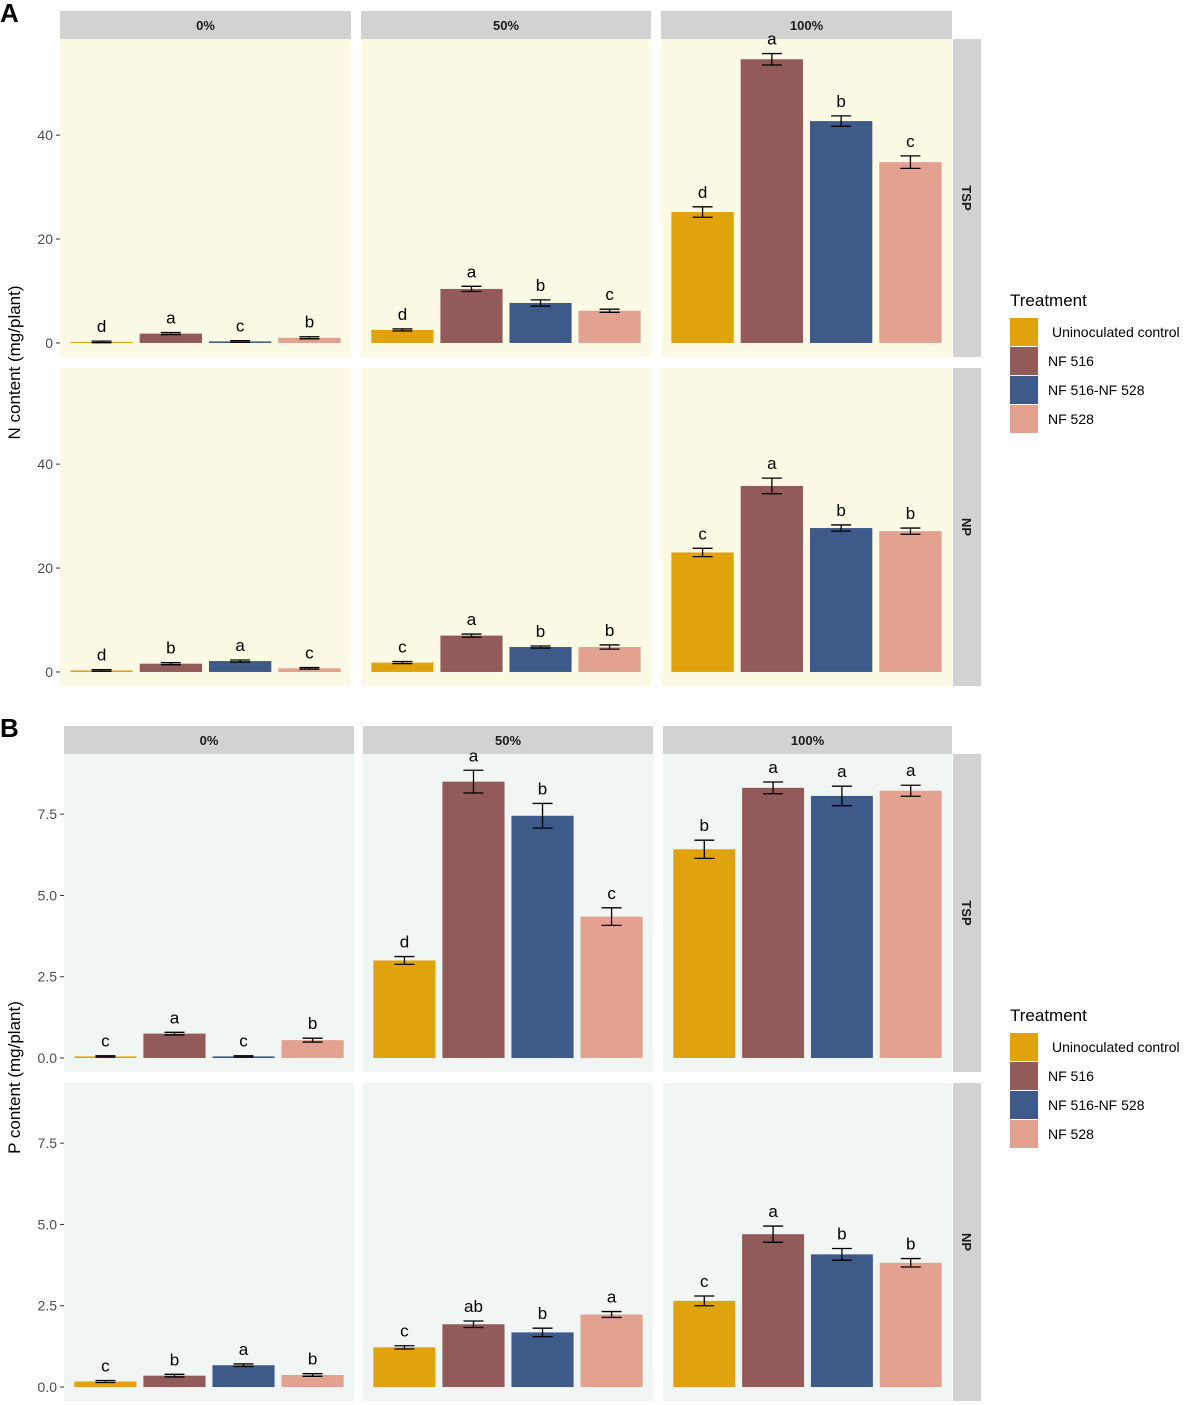 The image size is (1191, 1405). I want to click on legend-label: NF 516-NF 528, so click(1096, 1105).